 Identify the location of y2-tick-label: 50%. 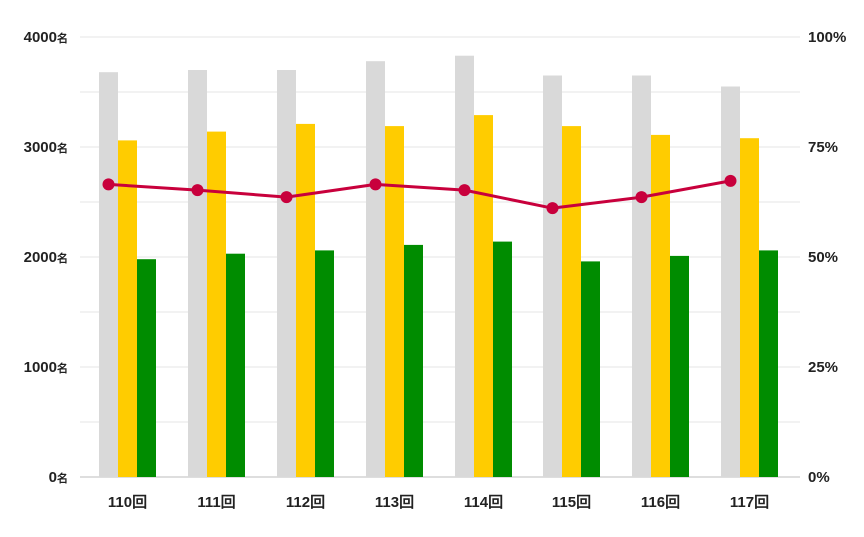
(823, 257).